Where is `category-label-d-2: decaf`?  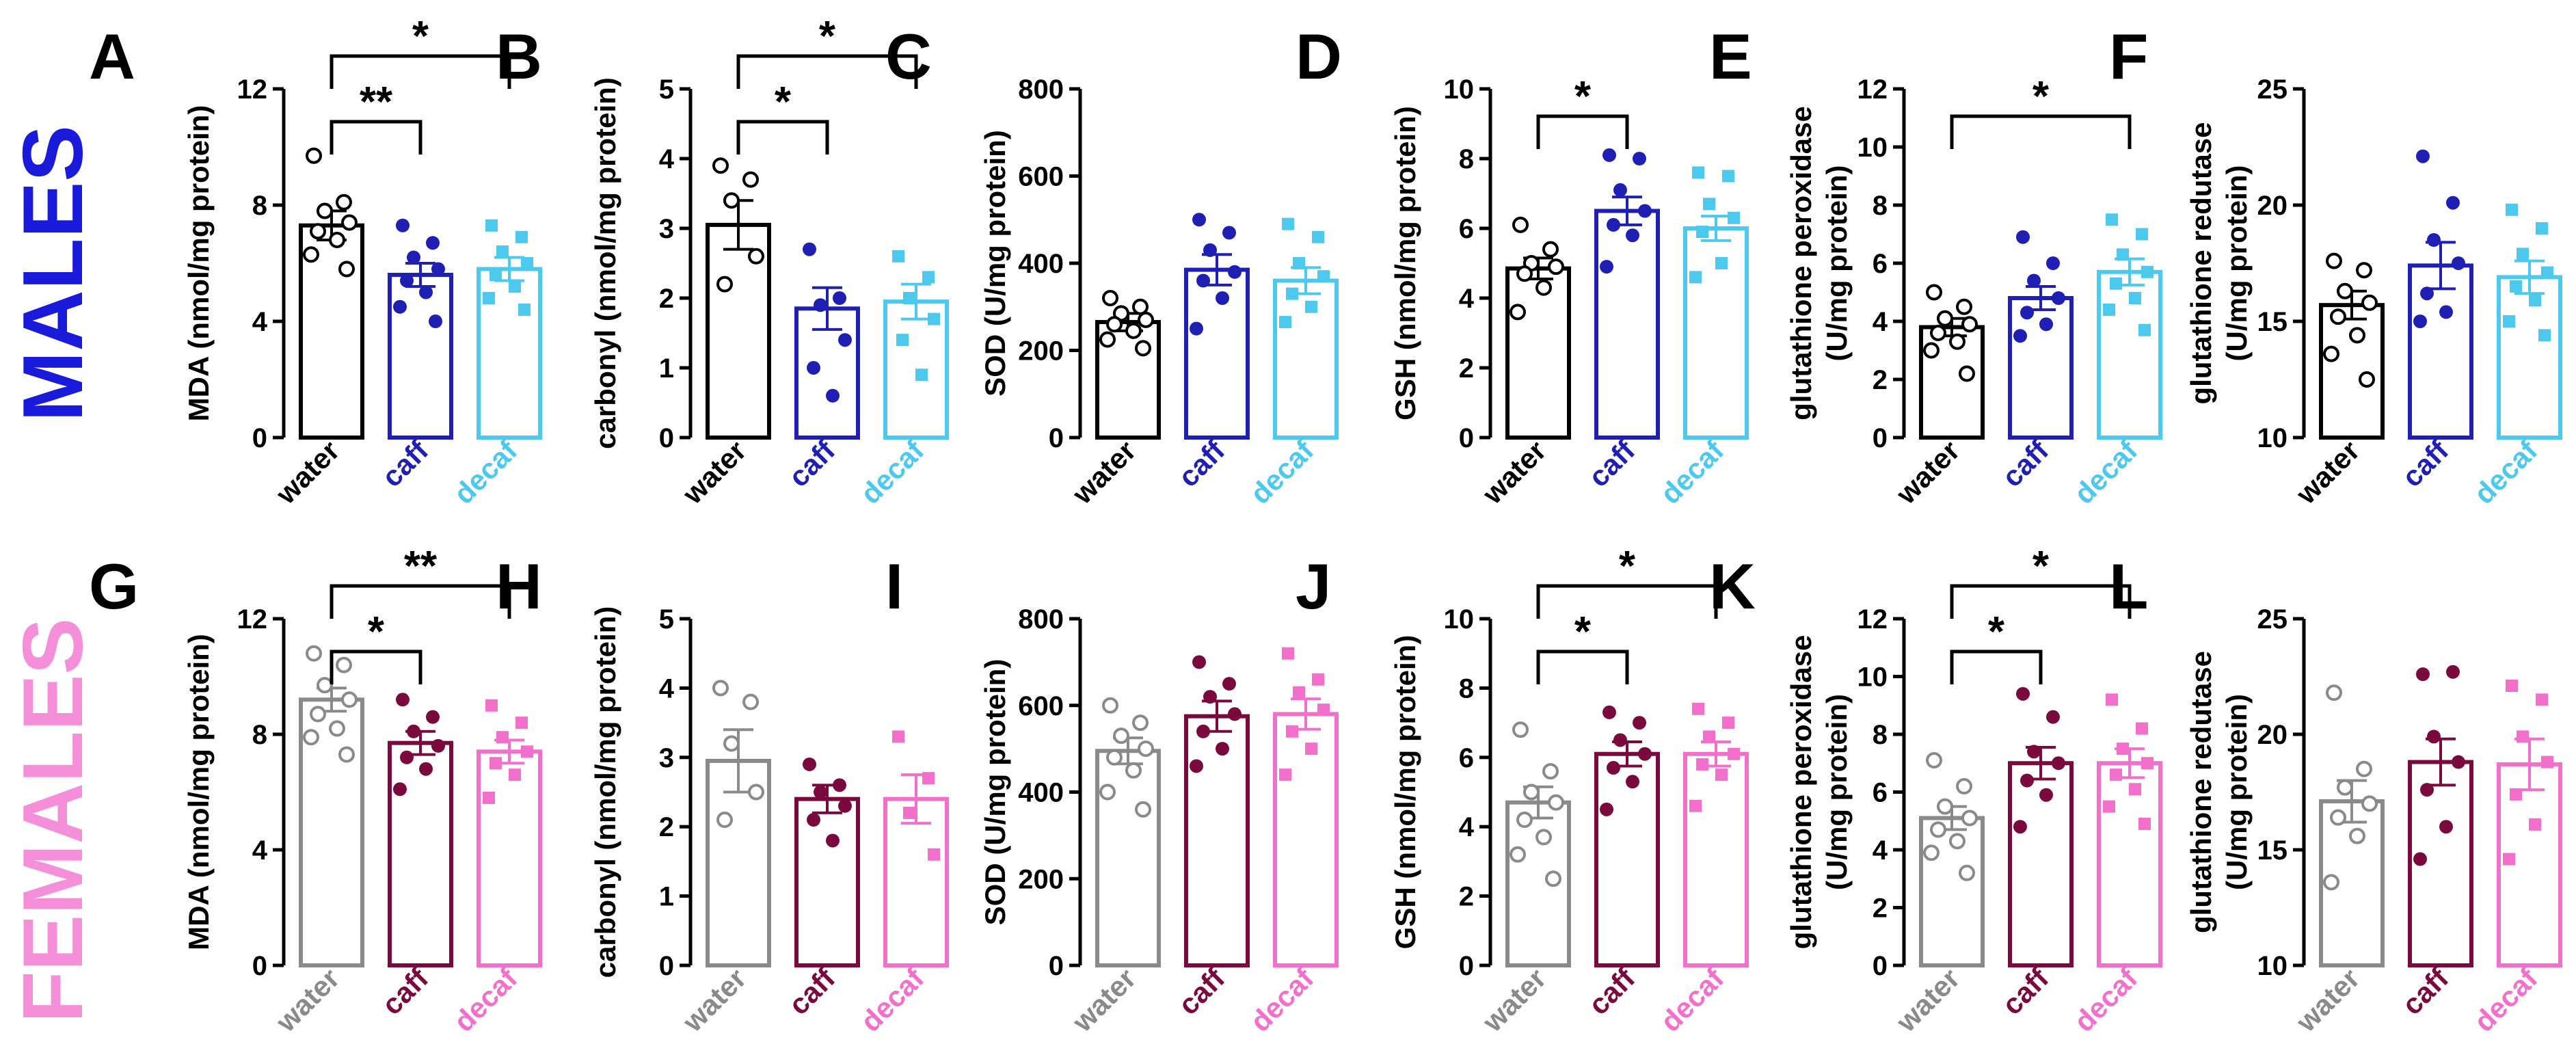 category-label-d-2: decaf is located at coordinates (1692, 471).